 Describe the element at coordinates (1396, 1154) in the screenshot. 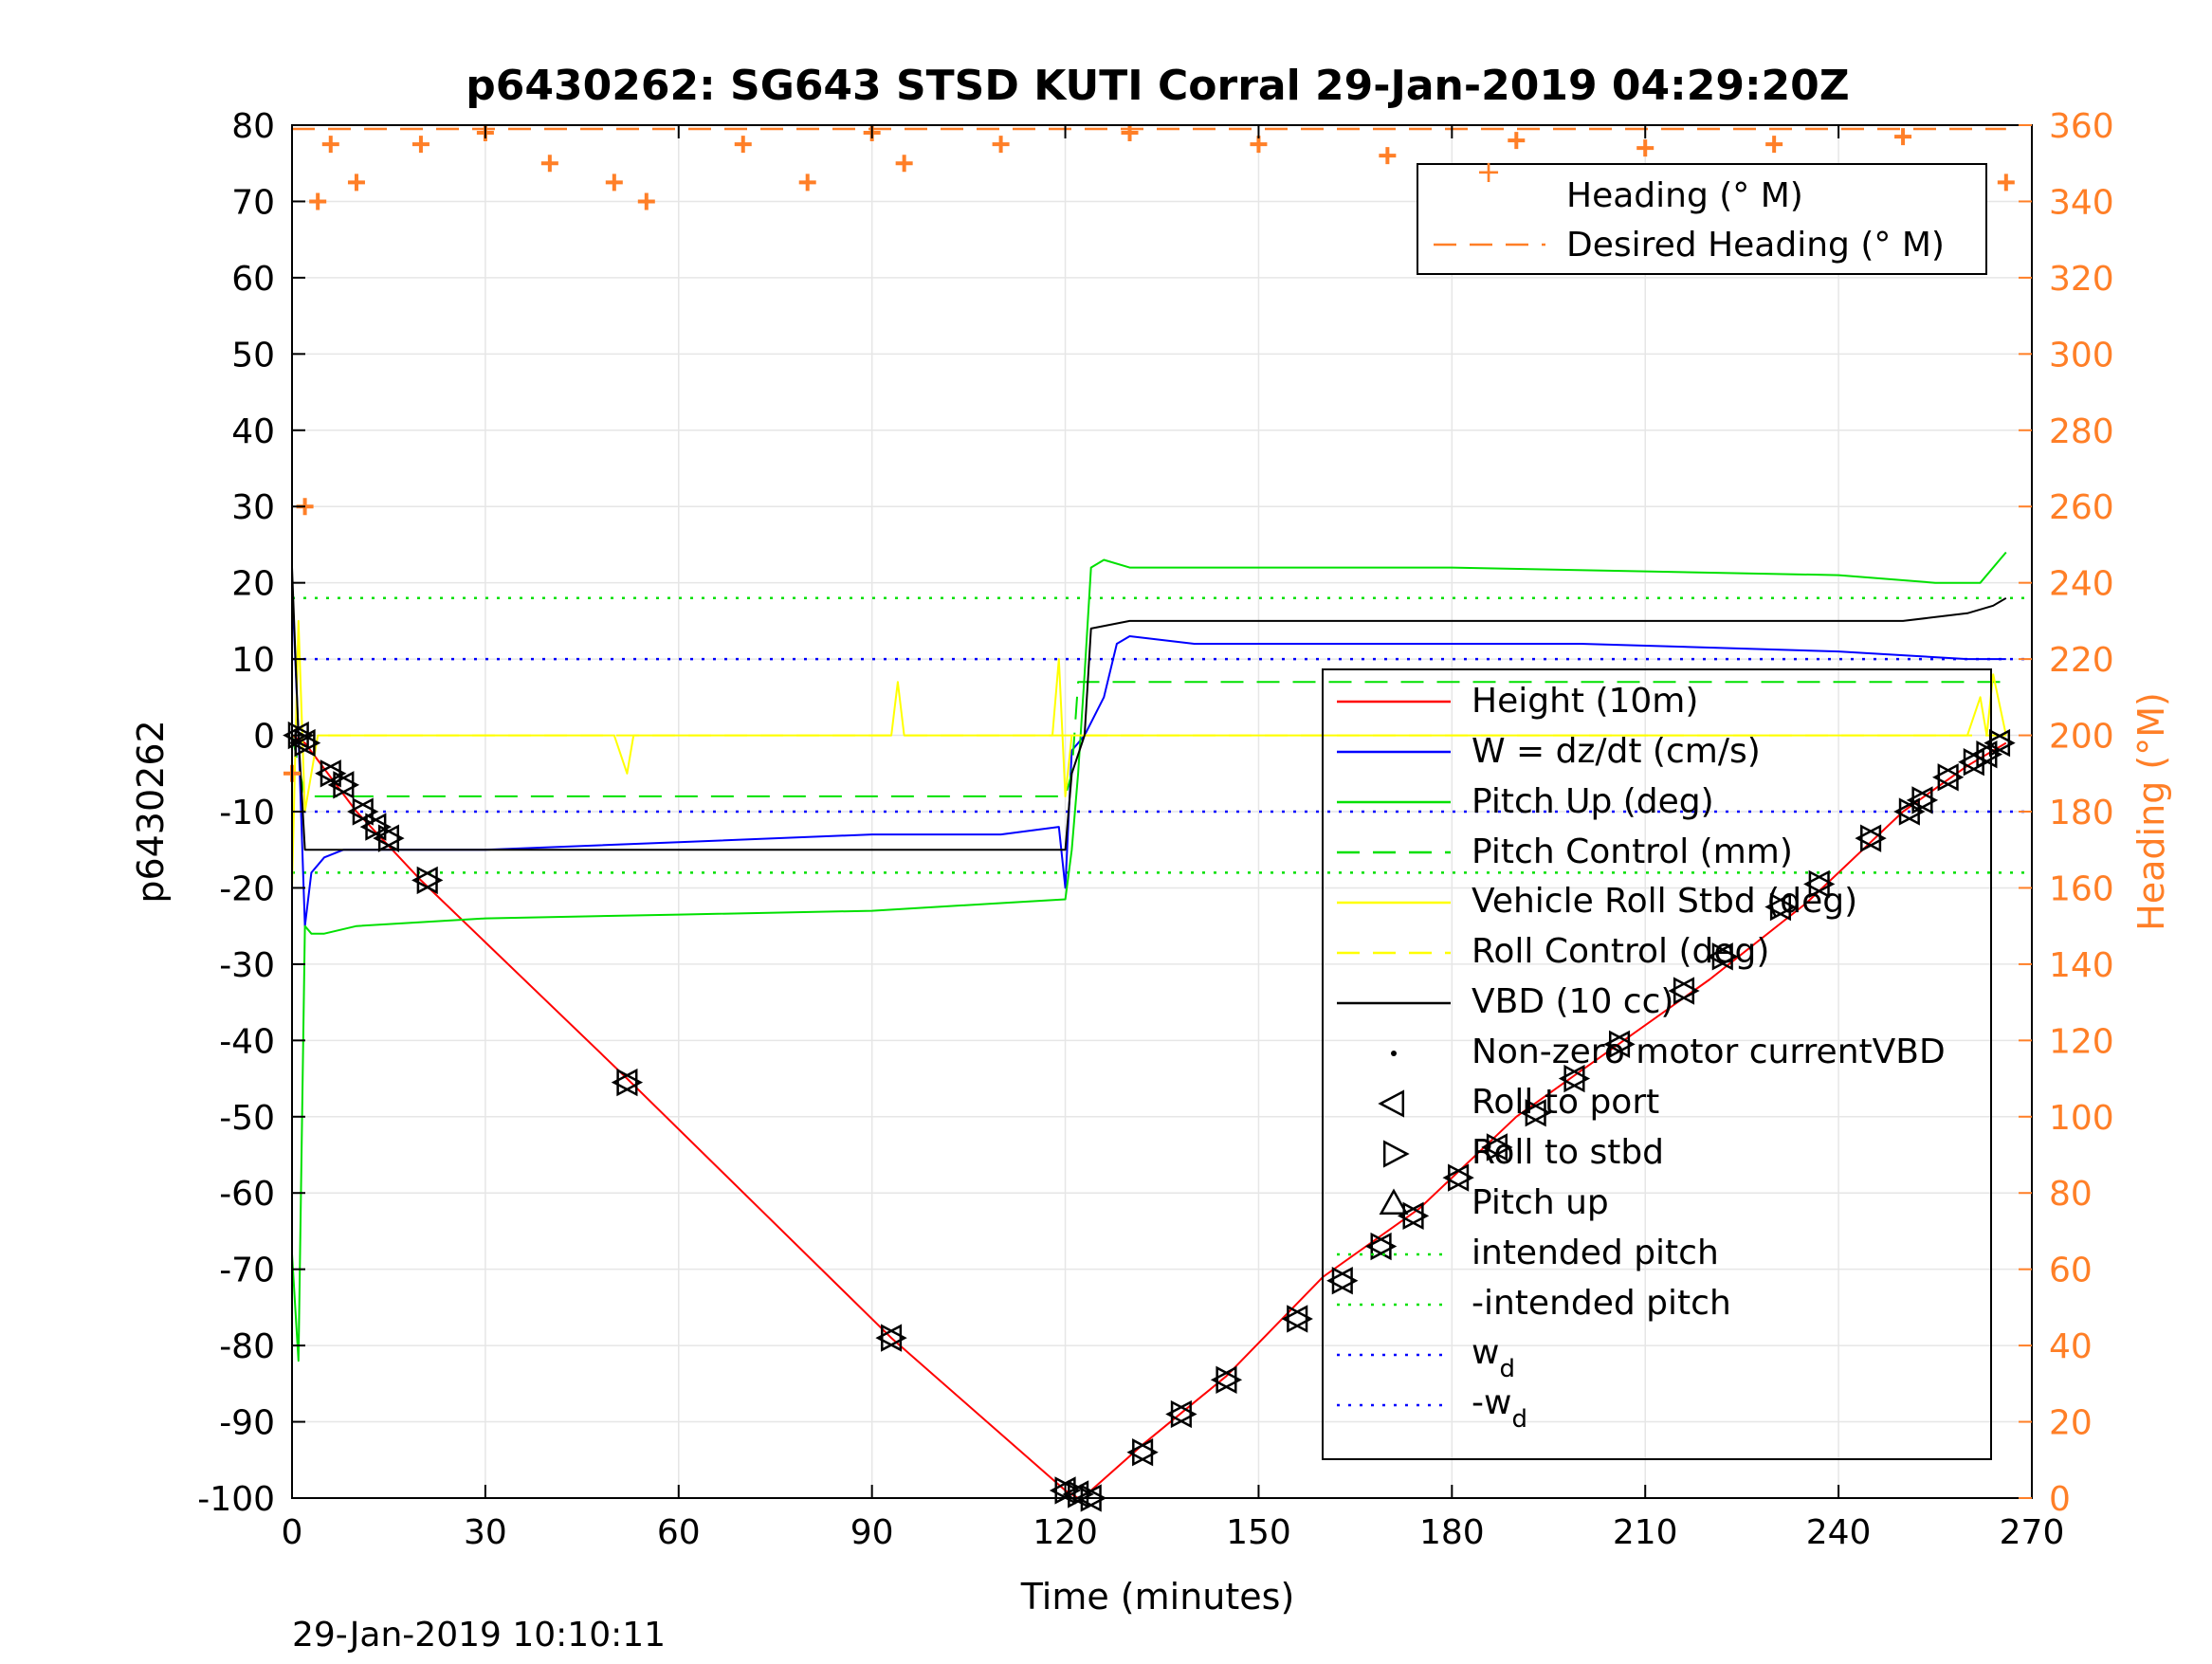

I see `legend-sample-roll-stbd` at that location.